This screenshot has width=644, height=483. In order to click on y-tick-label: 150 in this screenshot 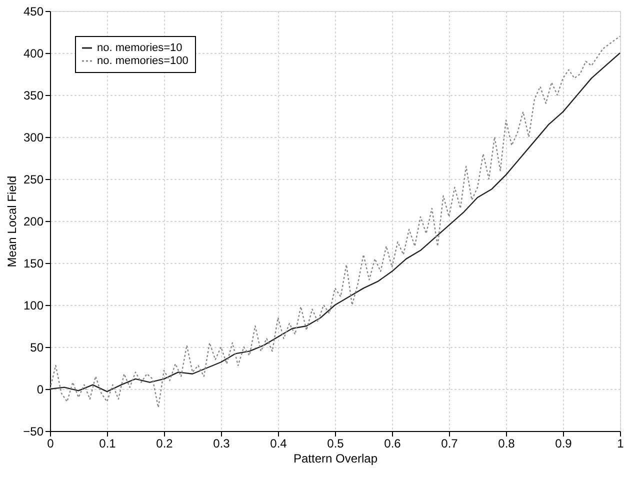, I will do `click(33, 263)`.